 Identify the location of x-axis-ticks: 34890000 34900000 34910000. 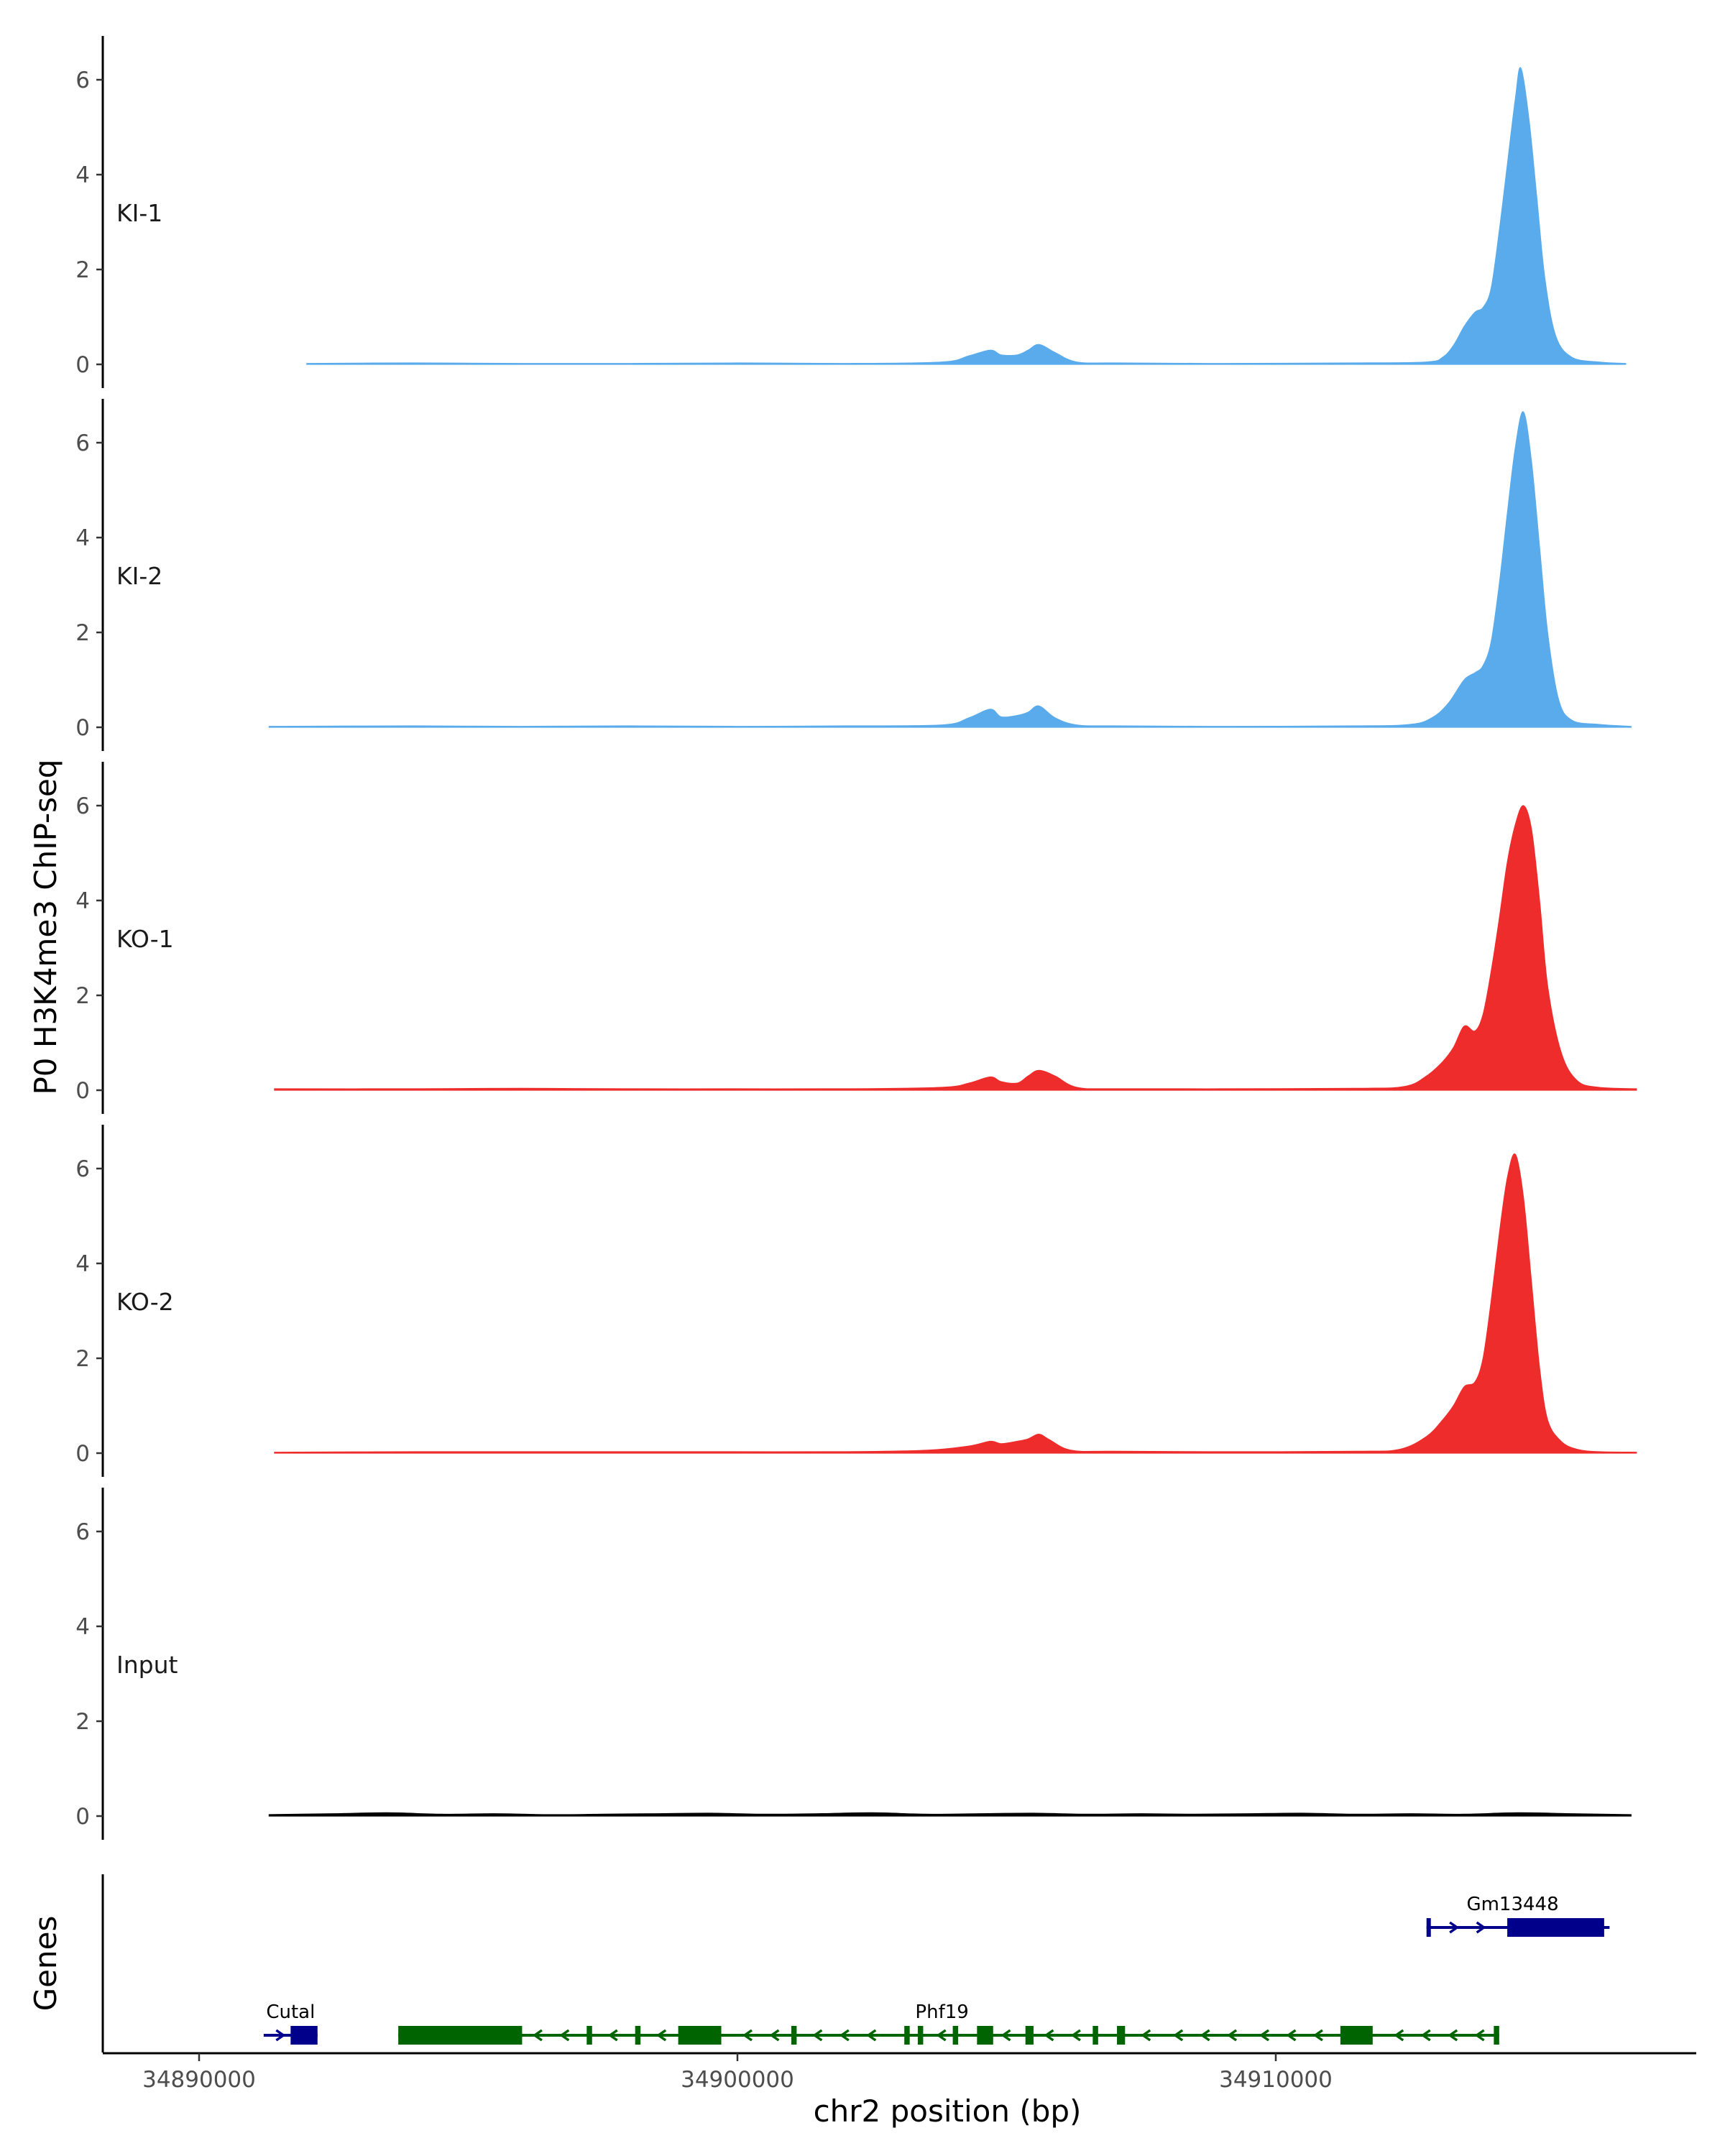
(737, 2073).